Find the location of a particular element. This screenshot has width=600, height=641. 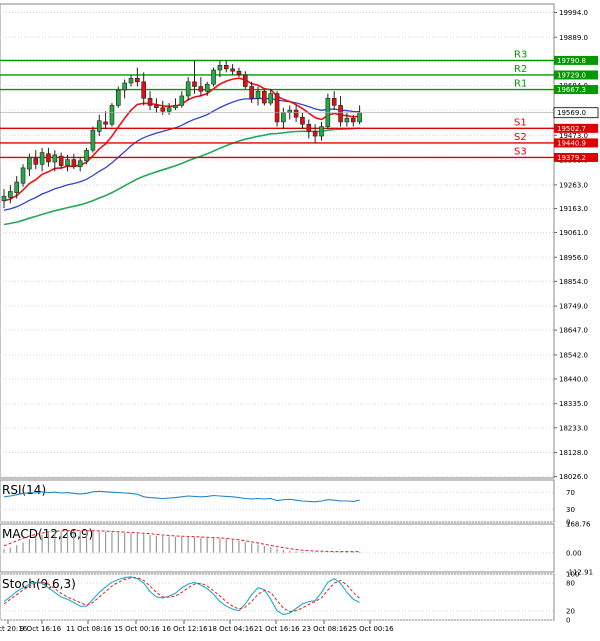

price-tick-label: 19473.0 is located at coordinates (573, 136).